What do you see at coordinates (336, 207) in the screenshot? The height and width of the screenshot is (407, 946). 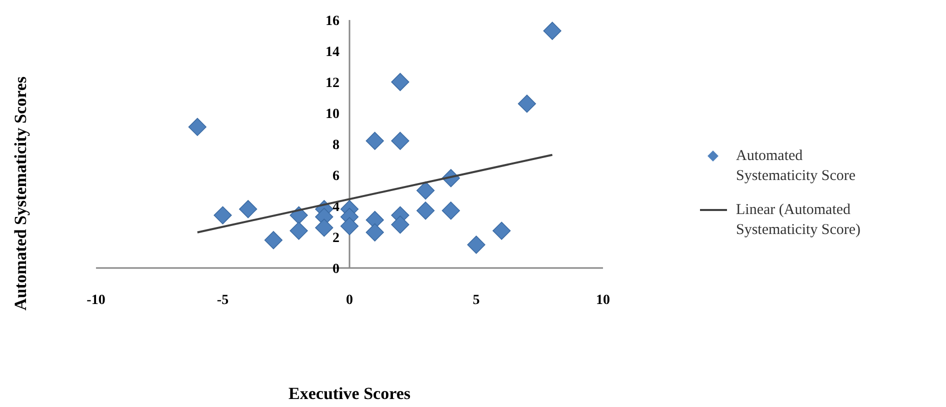 I see `y-tick-label: 4` at bounding box center [336, 207].